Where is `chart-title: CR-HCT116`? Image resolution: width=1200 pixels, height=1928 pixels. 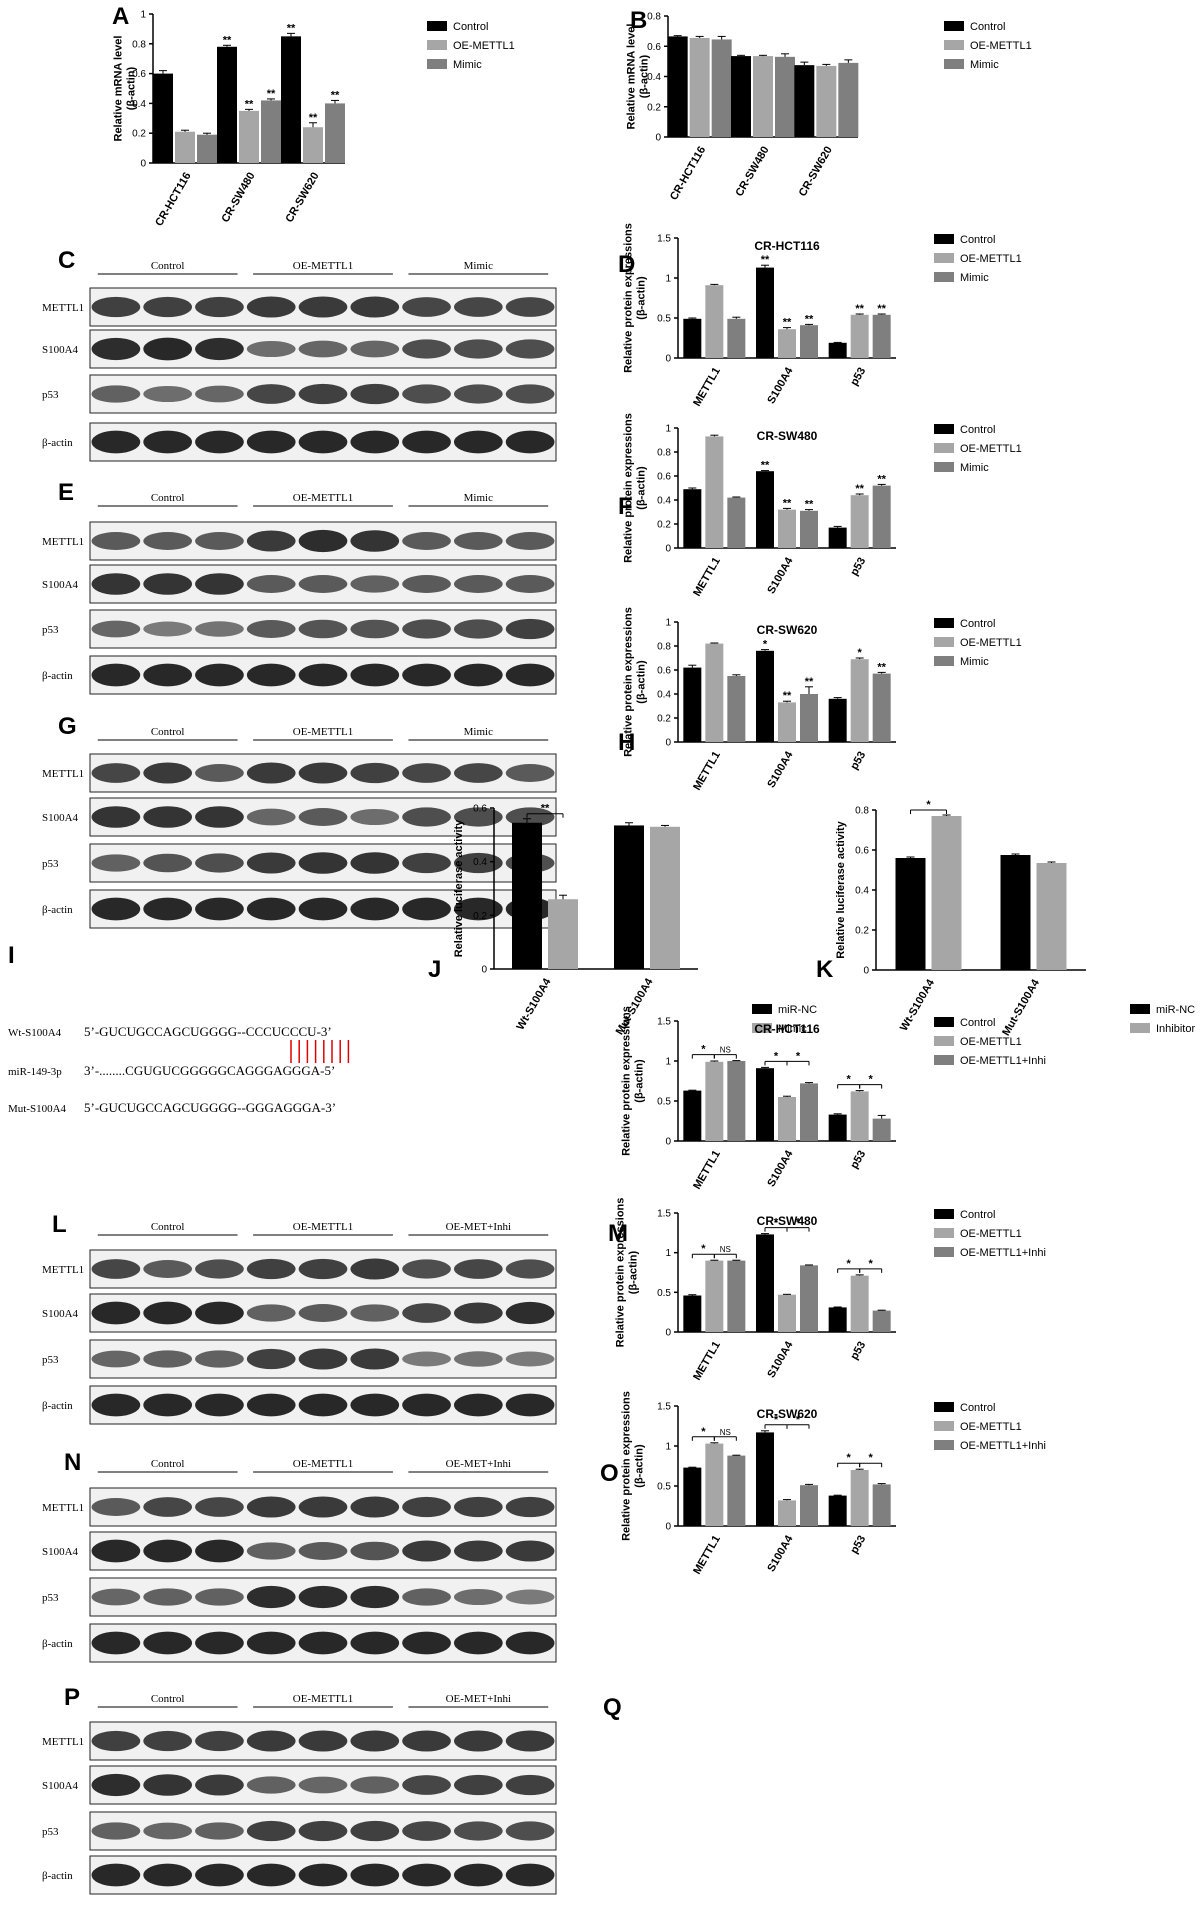
chart-title: CR-HCT116 is located at coordinates (787, 246).